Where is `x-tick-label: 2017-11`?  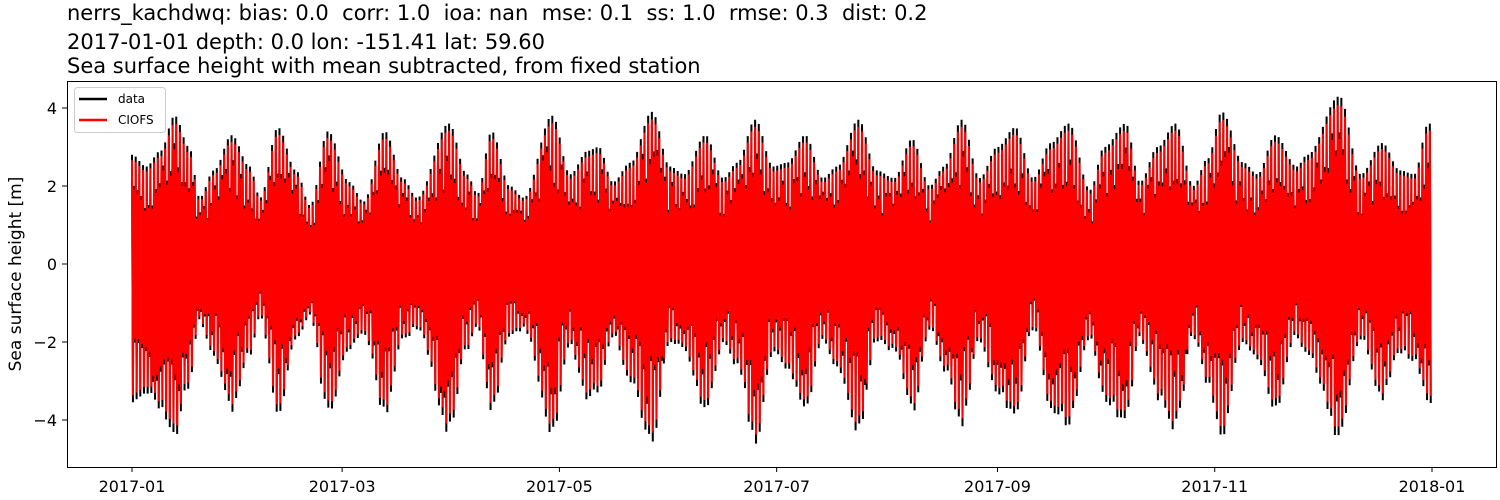 x-tick-label: 2017-11 is located at coordinates (1214, 486).